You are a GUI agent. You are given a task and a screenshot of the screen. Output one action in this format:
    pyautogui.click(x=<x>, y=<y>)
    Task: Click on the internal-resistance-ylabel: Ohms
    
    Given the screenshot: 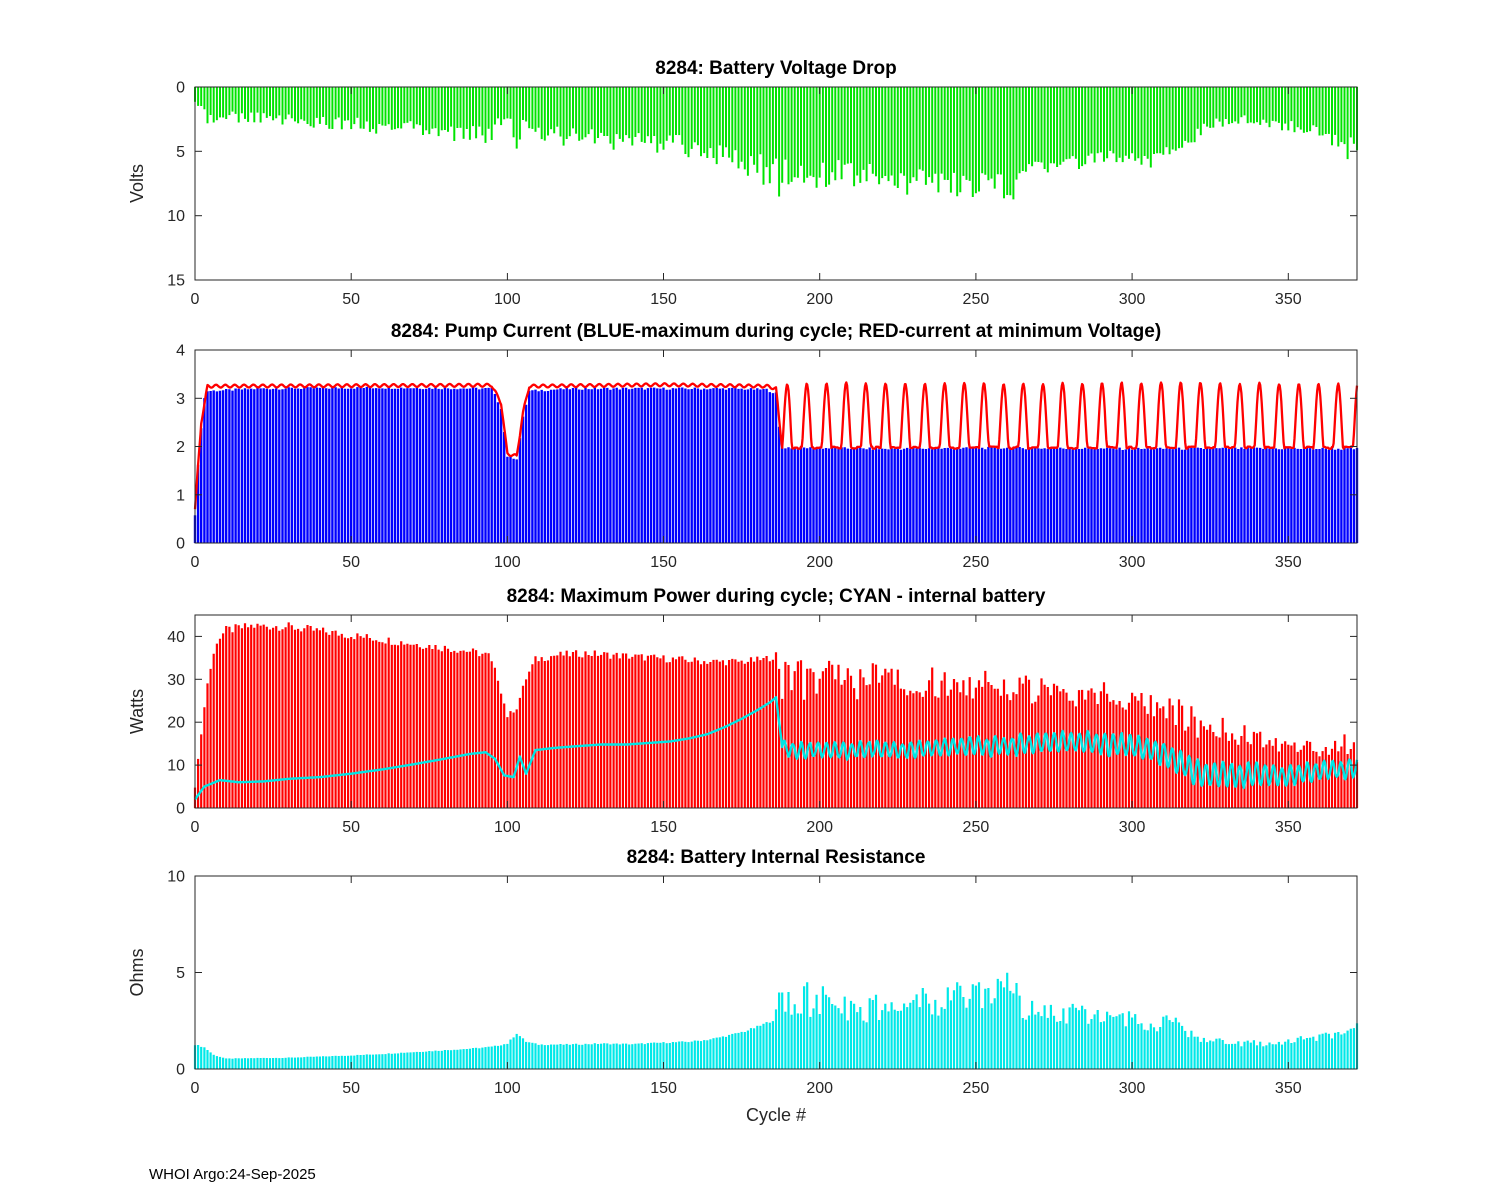 What is the action you would take?
    pyautogui.click(x=137, y=972)
    